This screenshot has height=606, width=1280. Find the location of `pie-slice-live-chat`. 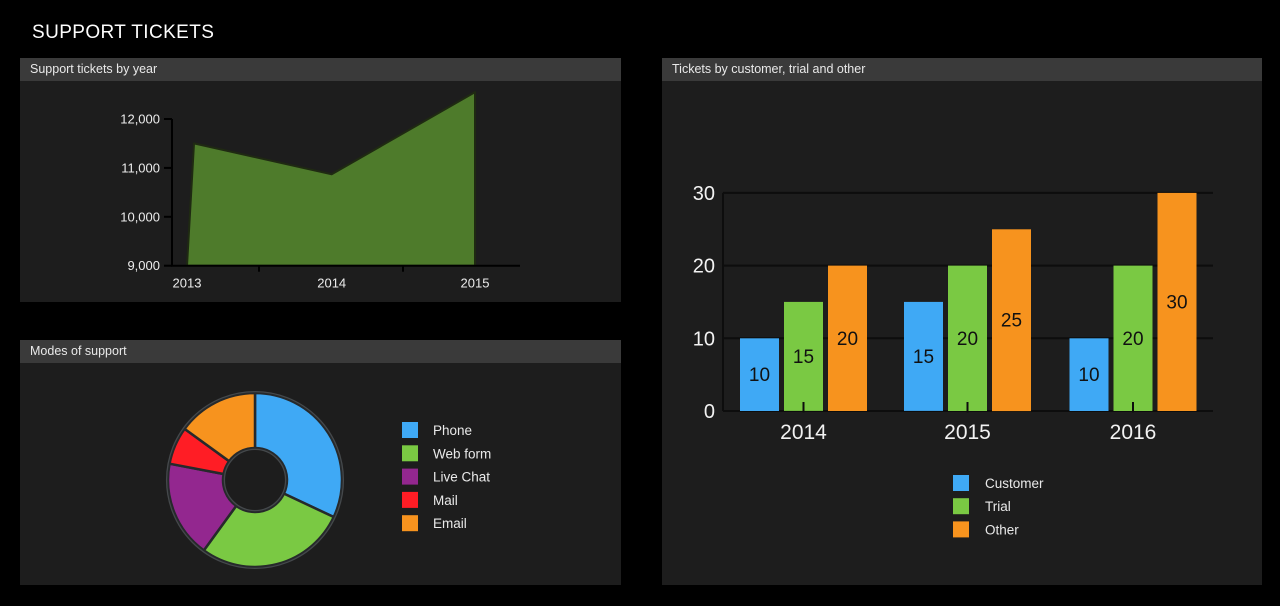

pie-slice-live-chat is located at coordinates (202, 507).